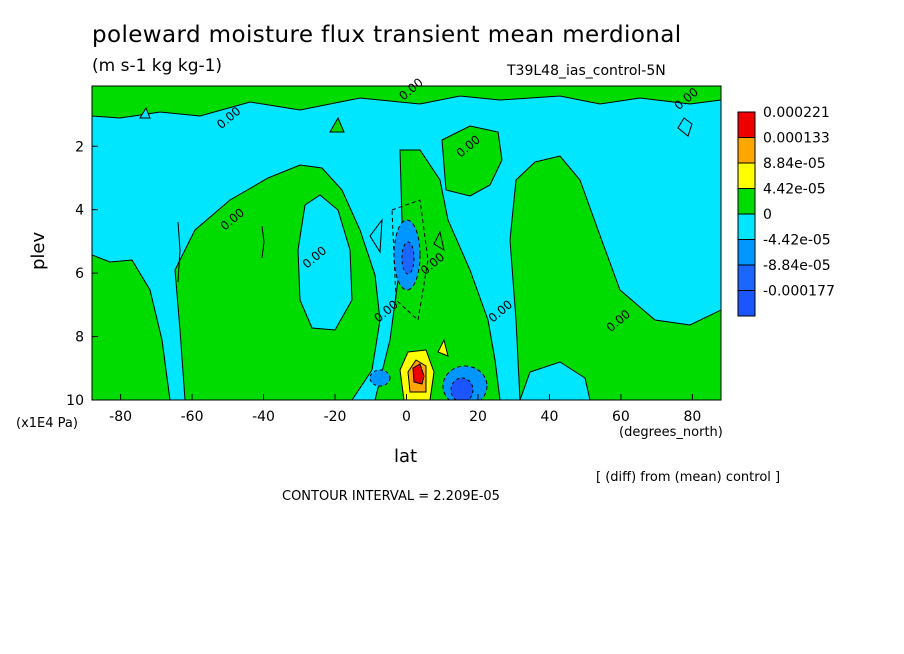 The width and height of the screenshot is (904, 654). What do you see at coordinates (688, 477) in the screenshot?
I see `diff-note: [ (diff) from (mean) control ]` at bounding box center [688, 477].